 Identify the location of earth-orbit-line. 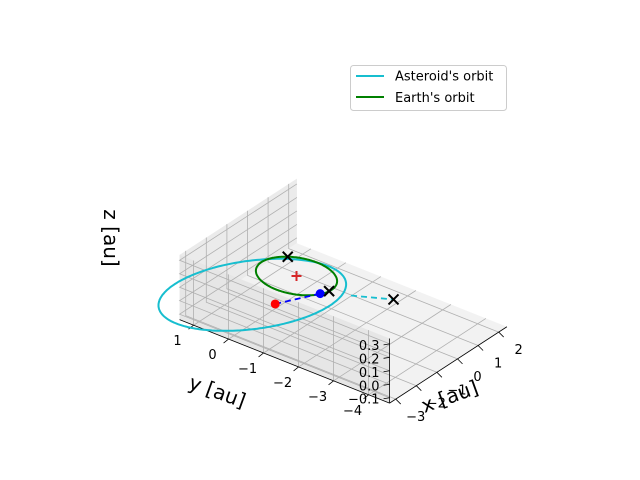
(296, 276).